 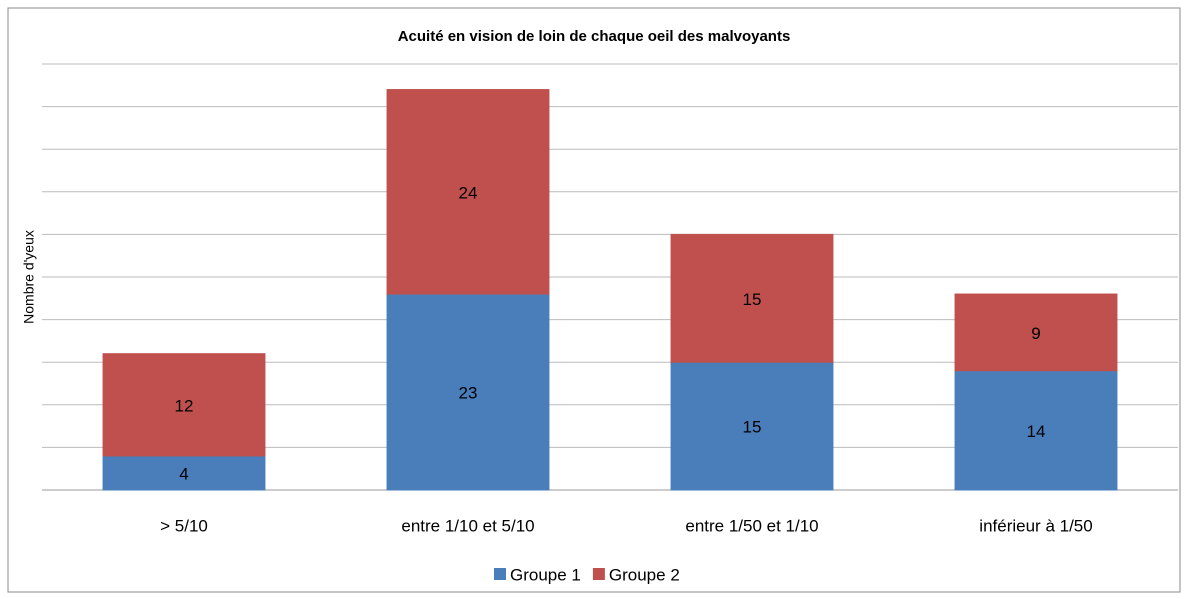 I want to click on data-label: 14, so click(x=1036, y=431).